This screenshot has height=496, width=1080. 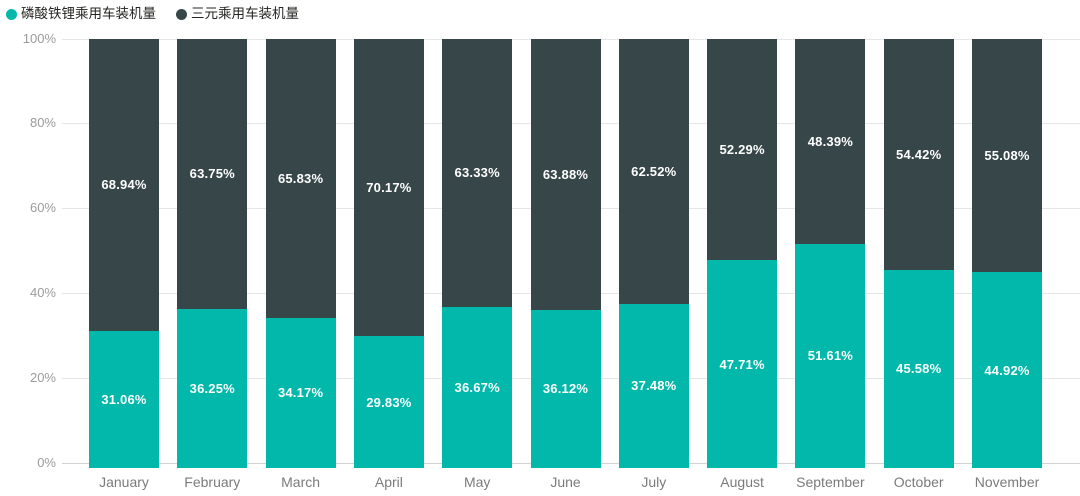 I want to click on bar-segment-ternary: 63.33%, so click(x=477, y=173).